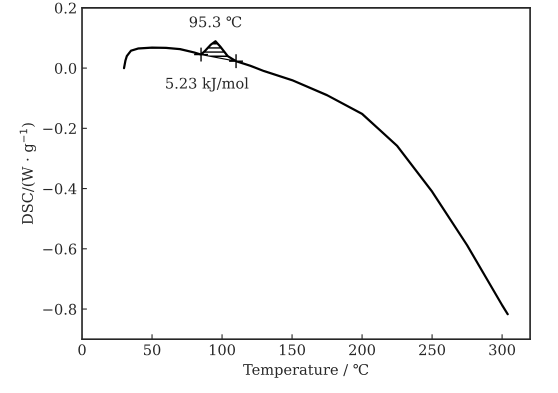 This screenshot has height=393, width=558. What do you see at coordinates (222, 350) in the screenshot?
I see `x-tick-label: 100` at bounding box center [222, 350].